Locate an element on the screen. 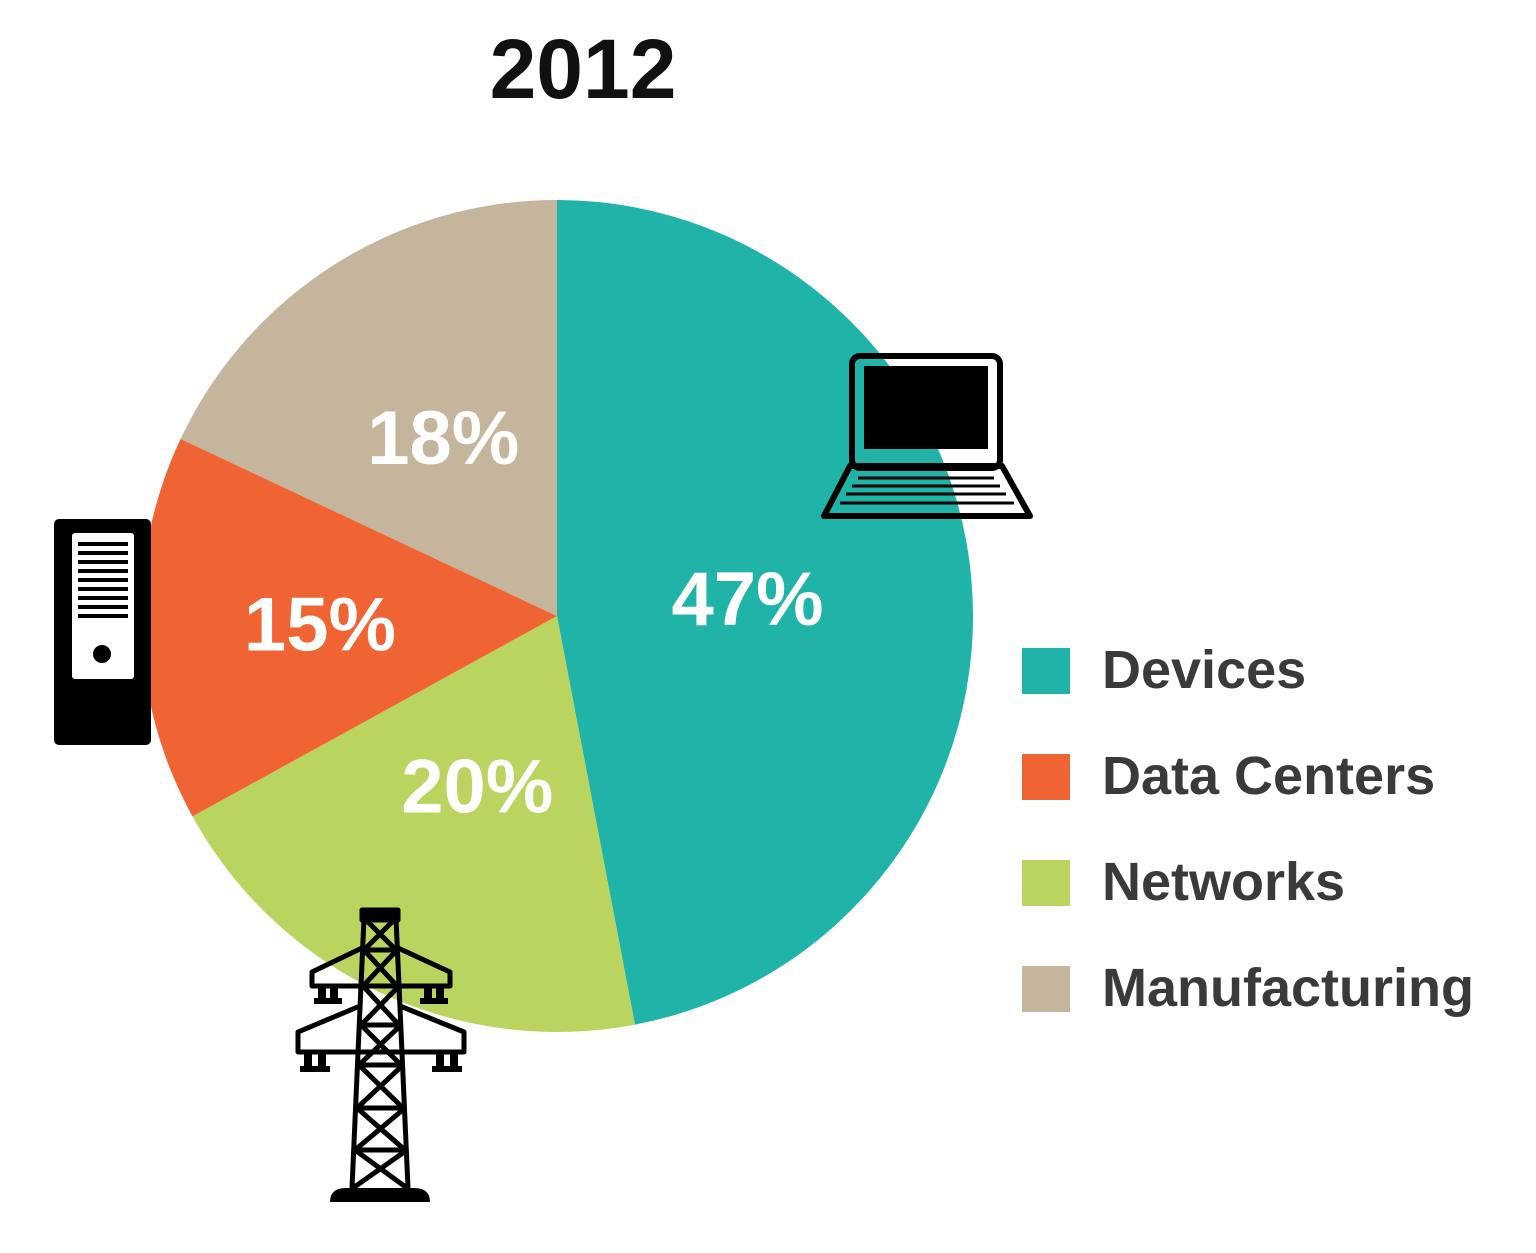 This screenshot has width=1536, height=1253. legend-swatch-devices is located at coordinates (1046, 671).